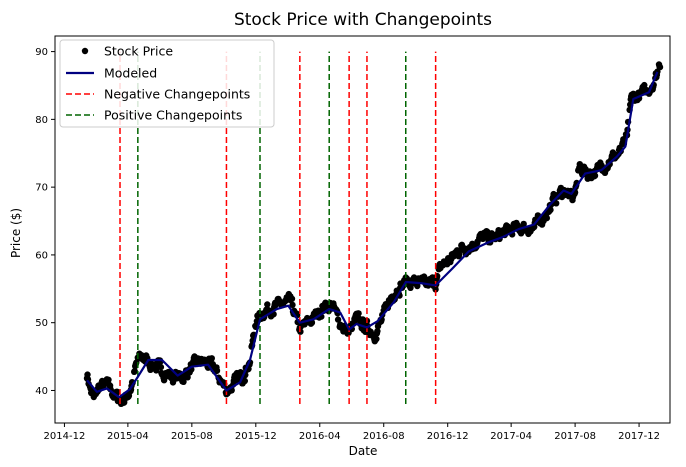 Image resolution: width=686 pixels, height=467 pixels. I want to click on x-tick-label: 2016-08, so click(384, 436).